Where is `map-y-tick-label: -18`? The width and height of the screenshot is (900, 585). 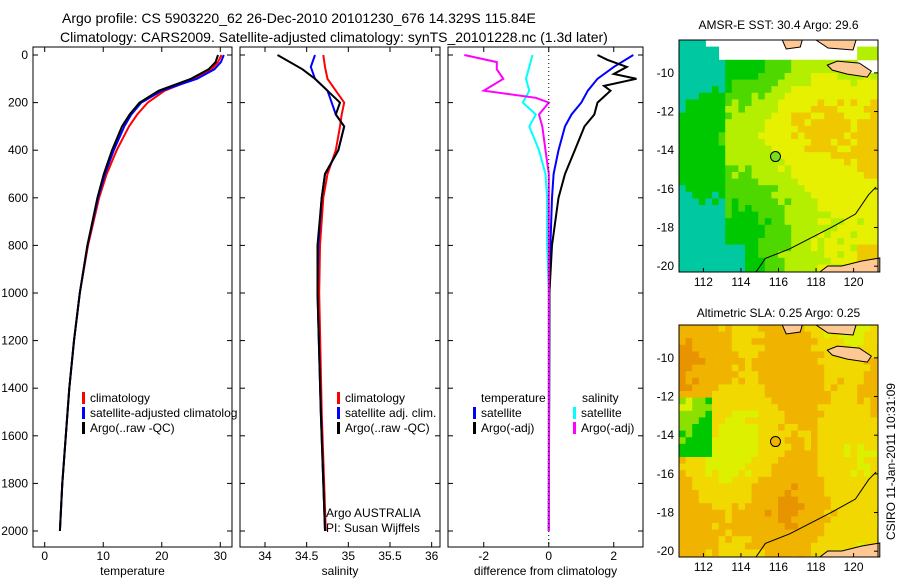
map-y-tick-label: -18 is located at coordinates (666, 228).